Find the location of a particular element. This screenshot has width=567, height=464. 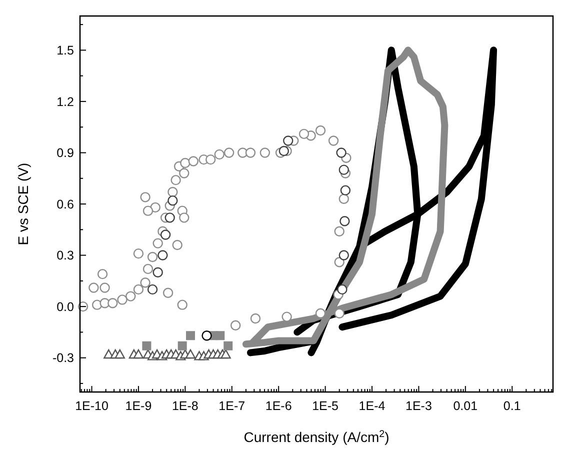

x-tick-label: 1E-6 is located at coordinates (278, 406).